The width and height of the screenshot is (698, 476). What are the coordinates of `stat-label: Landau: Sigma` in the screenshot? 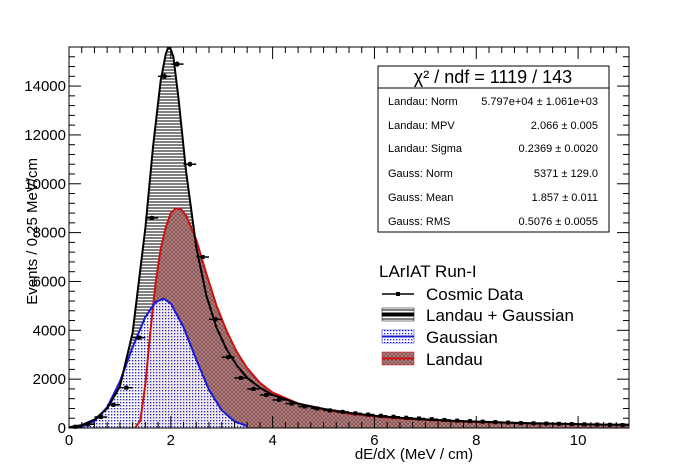 It's located at (425, 149).